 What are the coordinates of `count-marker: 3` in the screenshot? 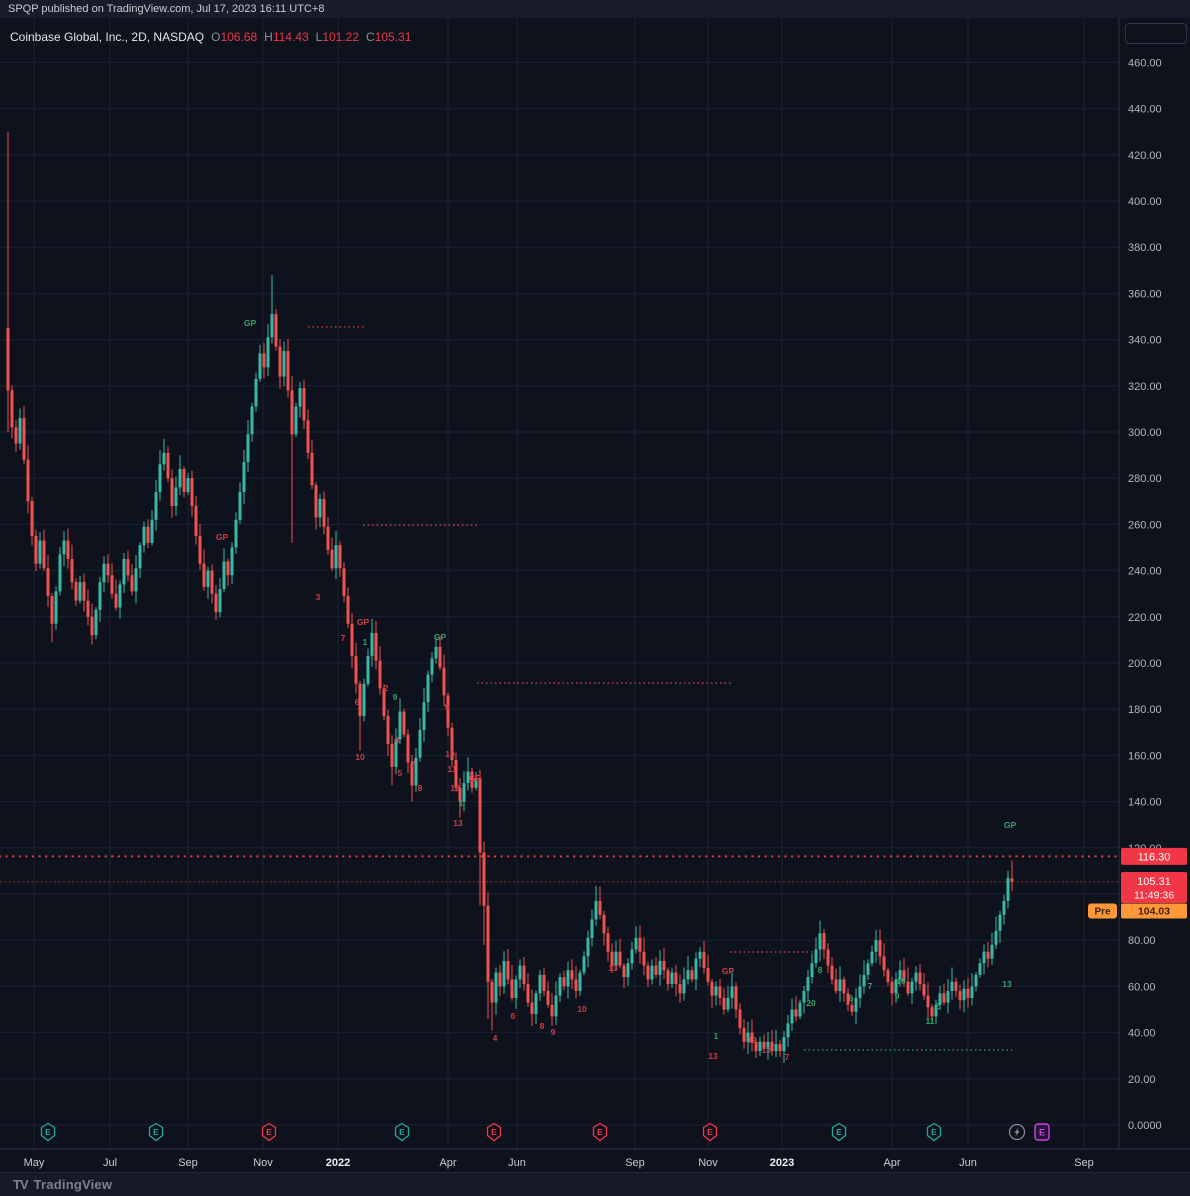 It's located at (318, 597).